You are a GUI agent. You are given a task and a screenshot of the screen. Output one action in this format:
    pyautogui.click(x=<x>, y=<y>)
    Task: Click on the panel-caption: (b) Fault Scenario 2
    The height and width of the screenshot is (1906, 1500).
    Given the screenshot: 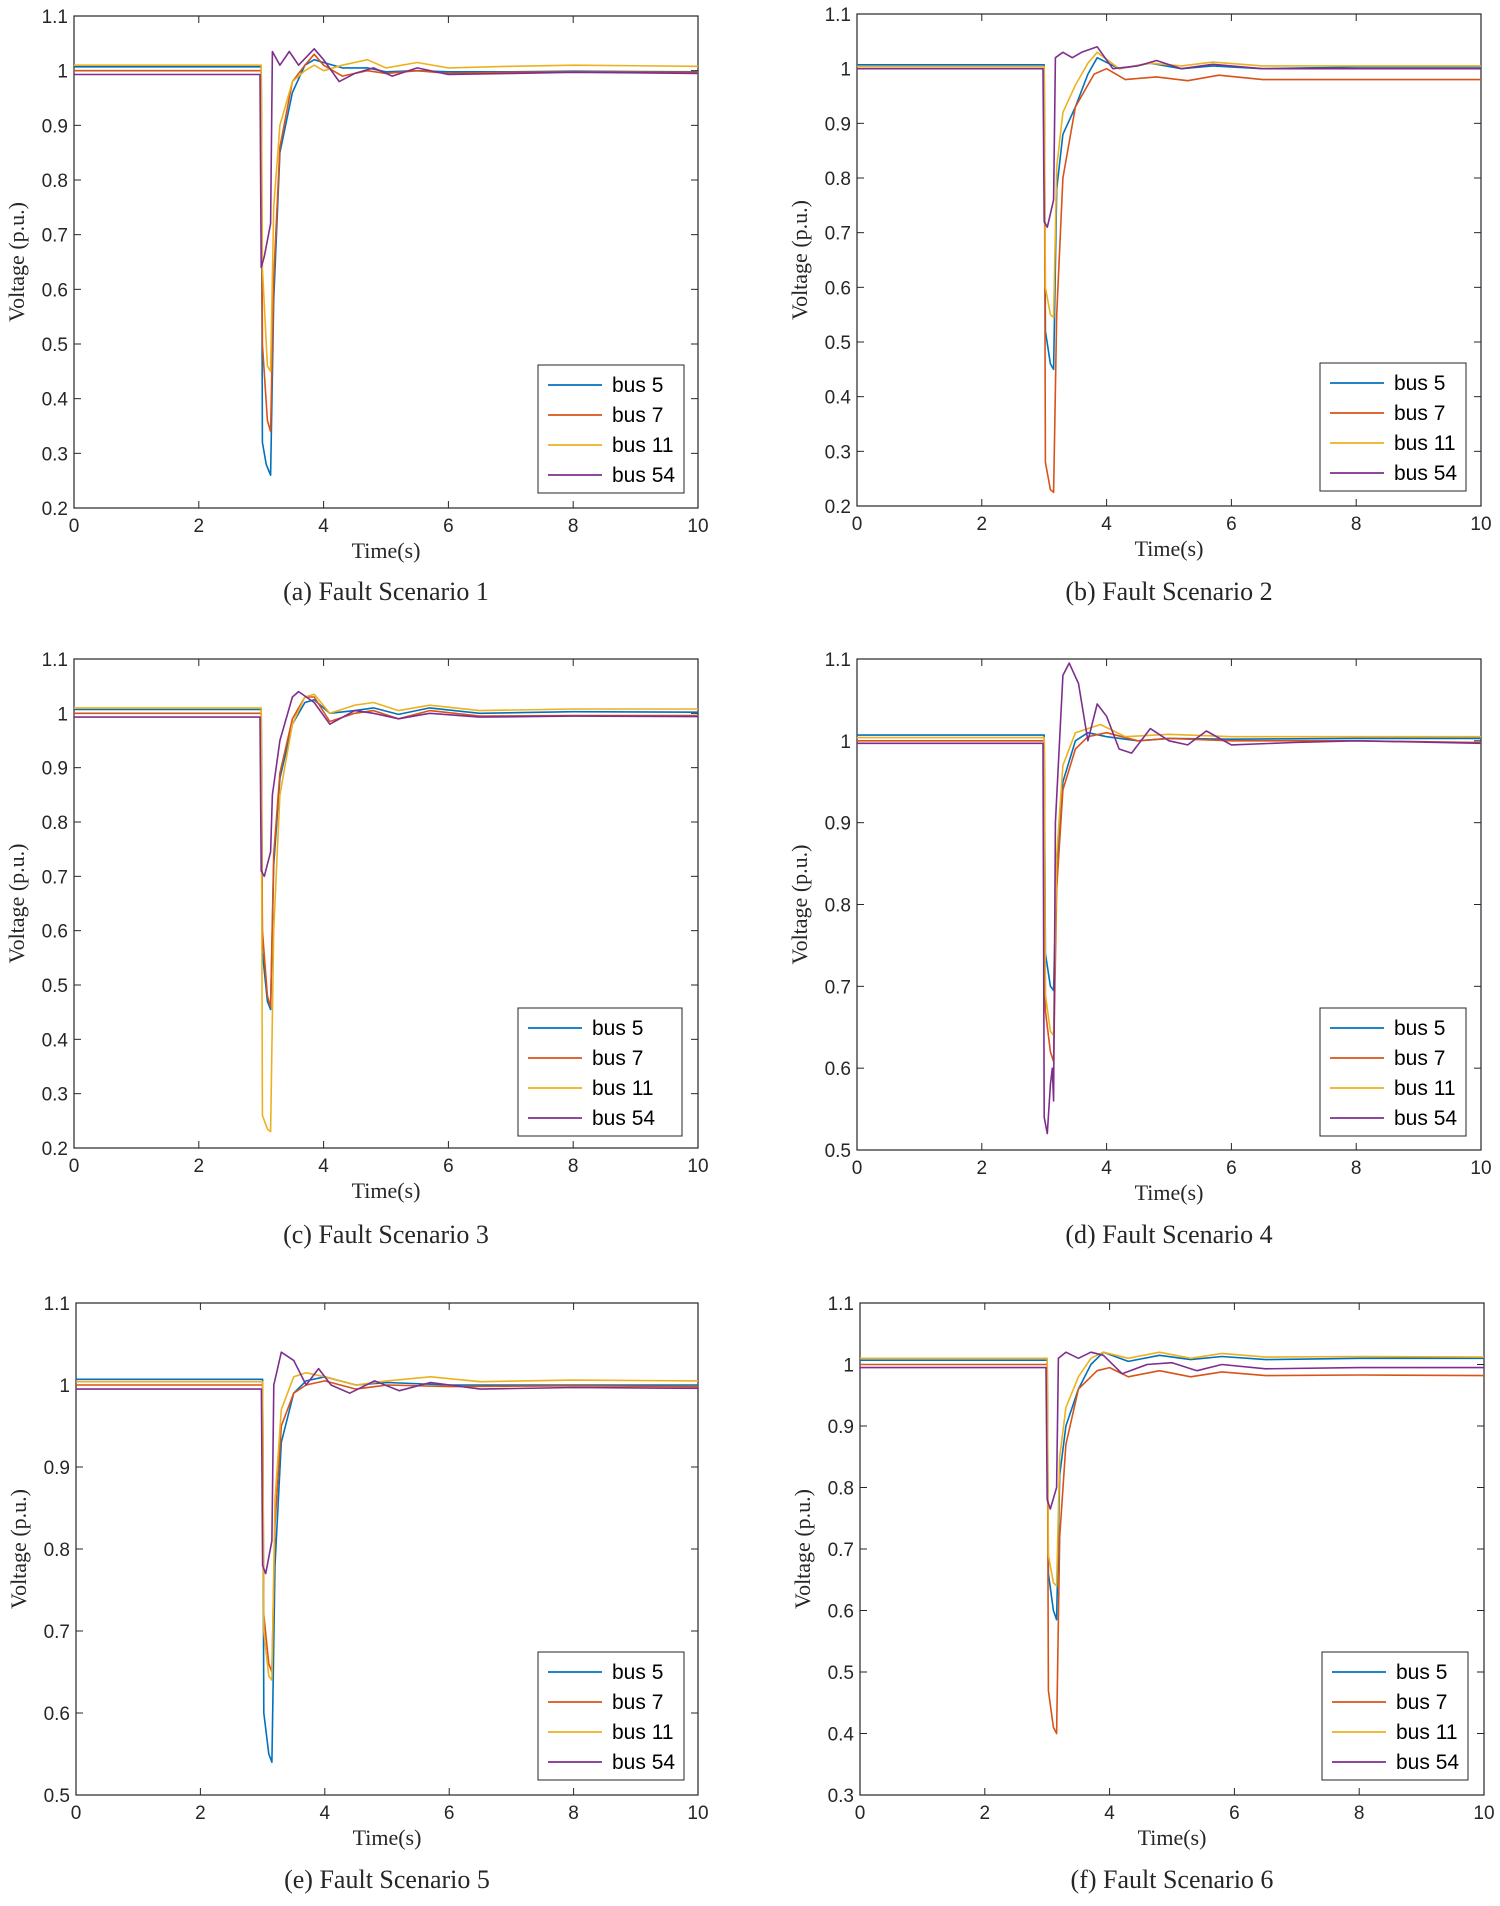 What is the action you would take?
    pyautogui.click(x=1168, y=591)
    